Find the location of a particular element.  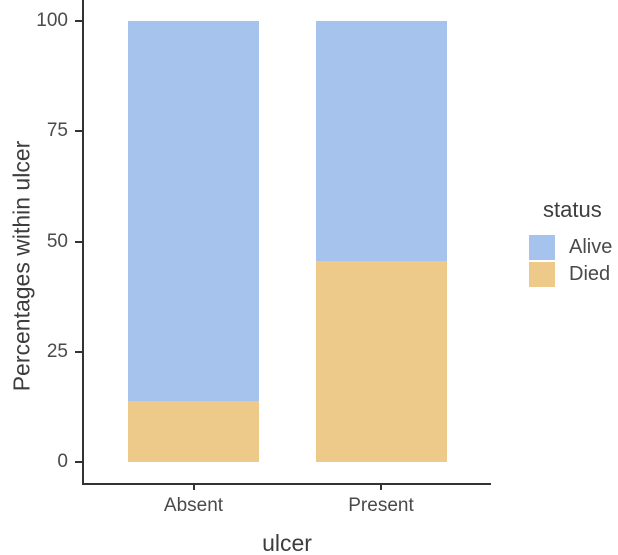

bar-segment-present-died is located at coordinates (381, 361).